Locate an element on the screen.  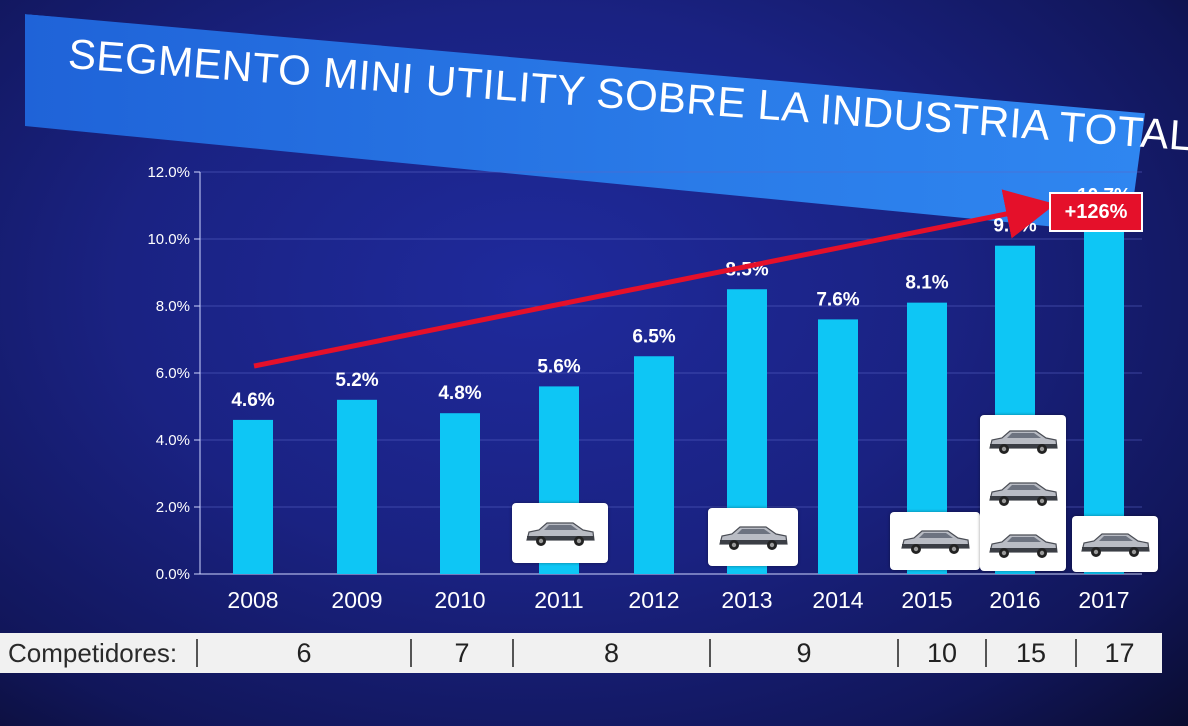
competitors-value: 8 is located at coordinates (611, 652).